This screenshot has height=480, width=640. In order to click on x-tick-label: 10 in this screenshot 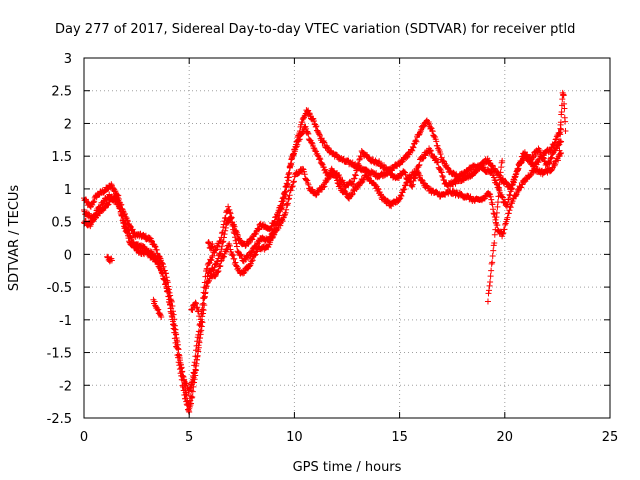, I will do `click(294, 437)`.